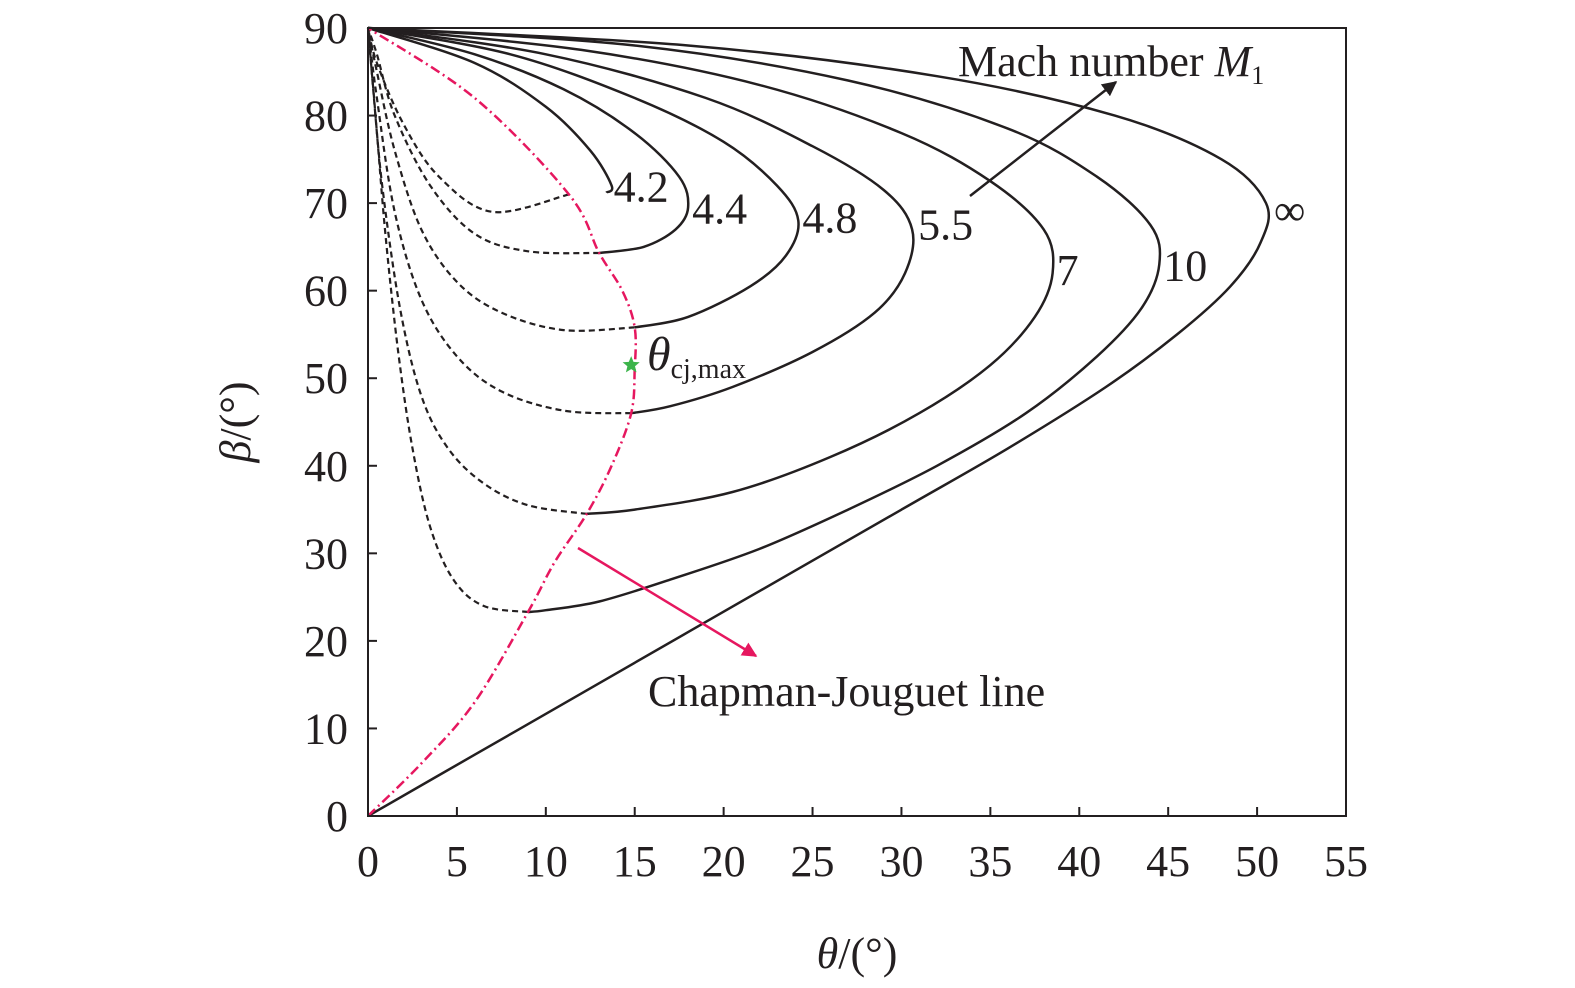 This screenshot has height=988, width=1575. What do you see at coordinates (635, 861) in the screenshot?
I see `x-tick-label: 15` at bounding box center [635, 861].